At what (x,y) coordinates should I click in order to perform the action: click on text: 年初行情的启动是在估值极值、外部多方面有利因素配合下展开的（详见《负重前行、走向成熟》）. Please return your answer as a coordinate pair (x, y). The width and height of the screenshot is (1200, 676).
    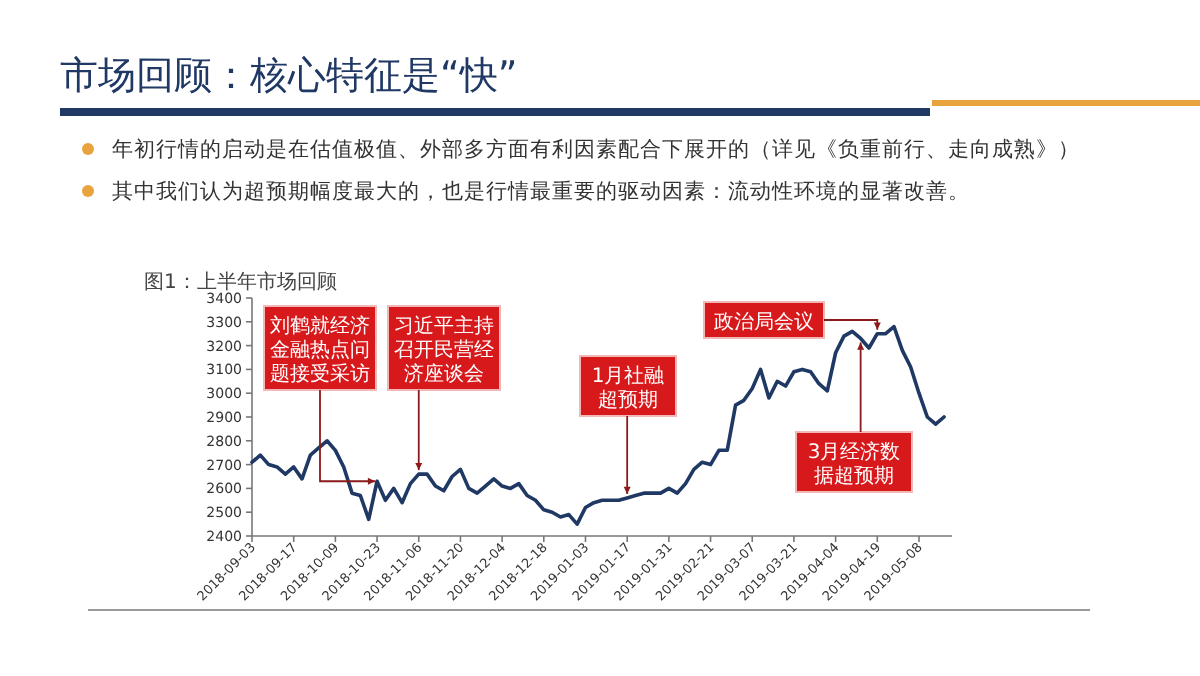
    Looking at the image, I should click on (596, 149).